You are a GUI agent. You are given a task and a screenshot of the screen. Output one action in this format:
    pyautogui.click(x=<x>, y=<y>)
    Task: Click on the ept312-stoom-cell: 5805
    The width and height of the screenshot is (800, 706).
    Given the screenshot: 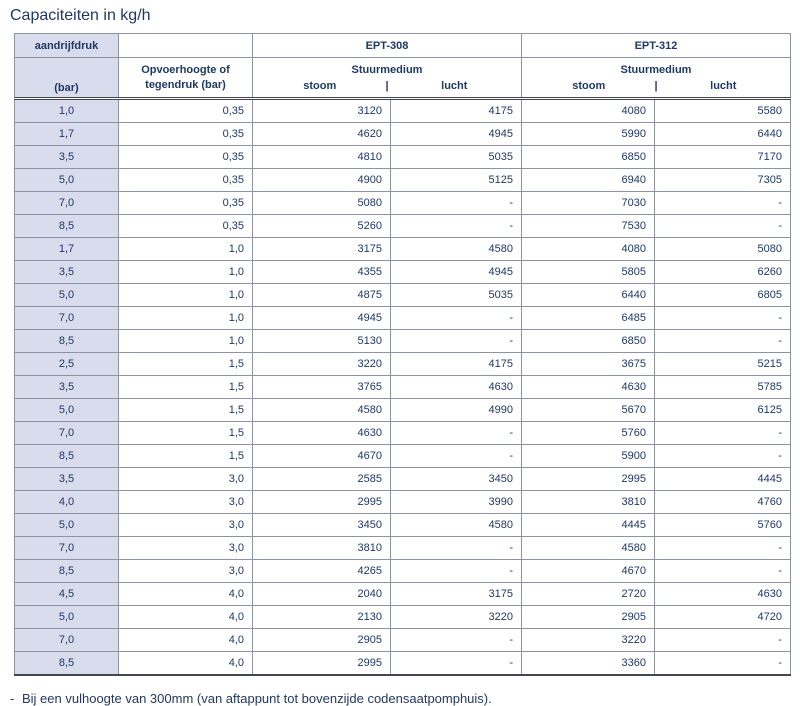 What is the action you would take?
    pyautogui.click(x=588, y=272)
    